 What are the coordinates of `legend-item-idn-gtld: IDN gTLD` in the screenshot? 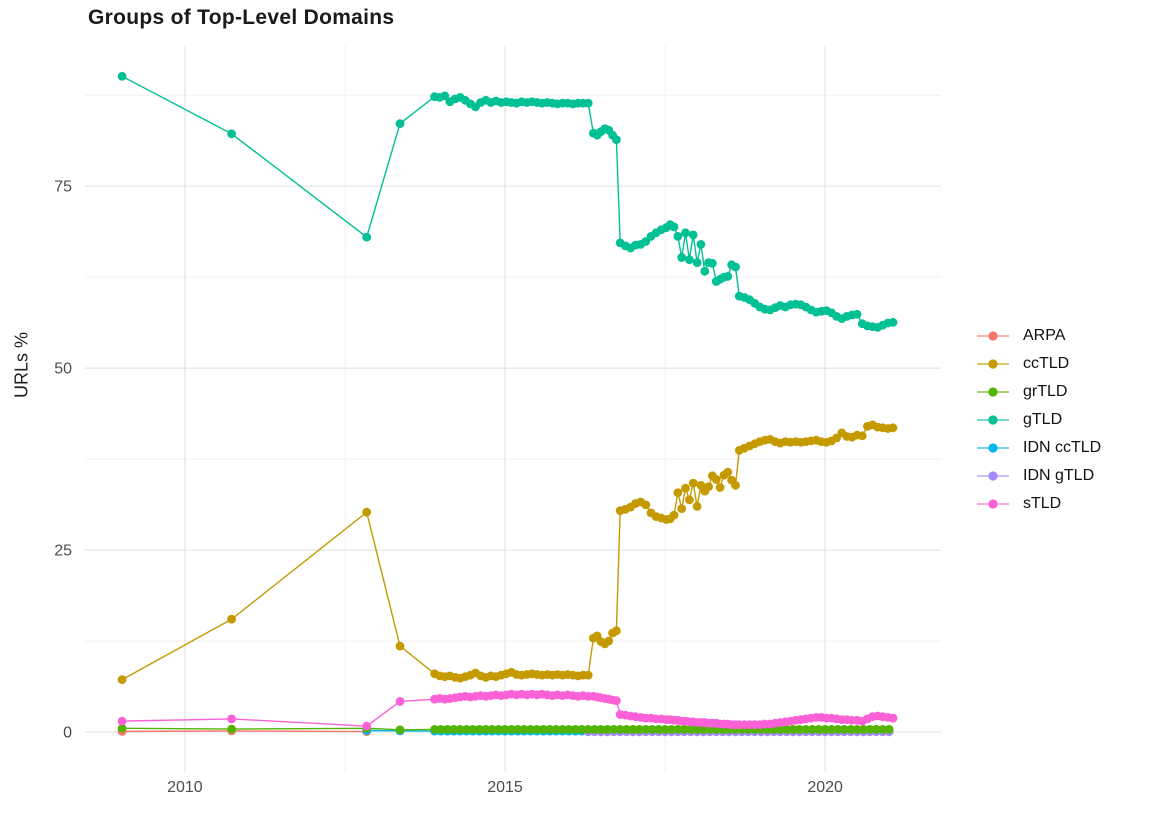 It's located at (1038, 476).